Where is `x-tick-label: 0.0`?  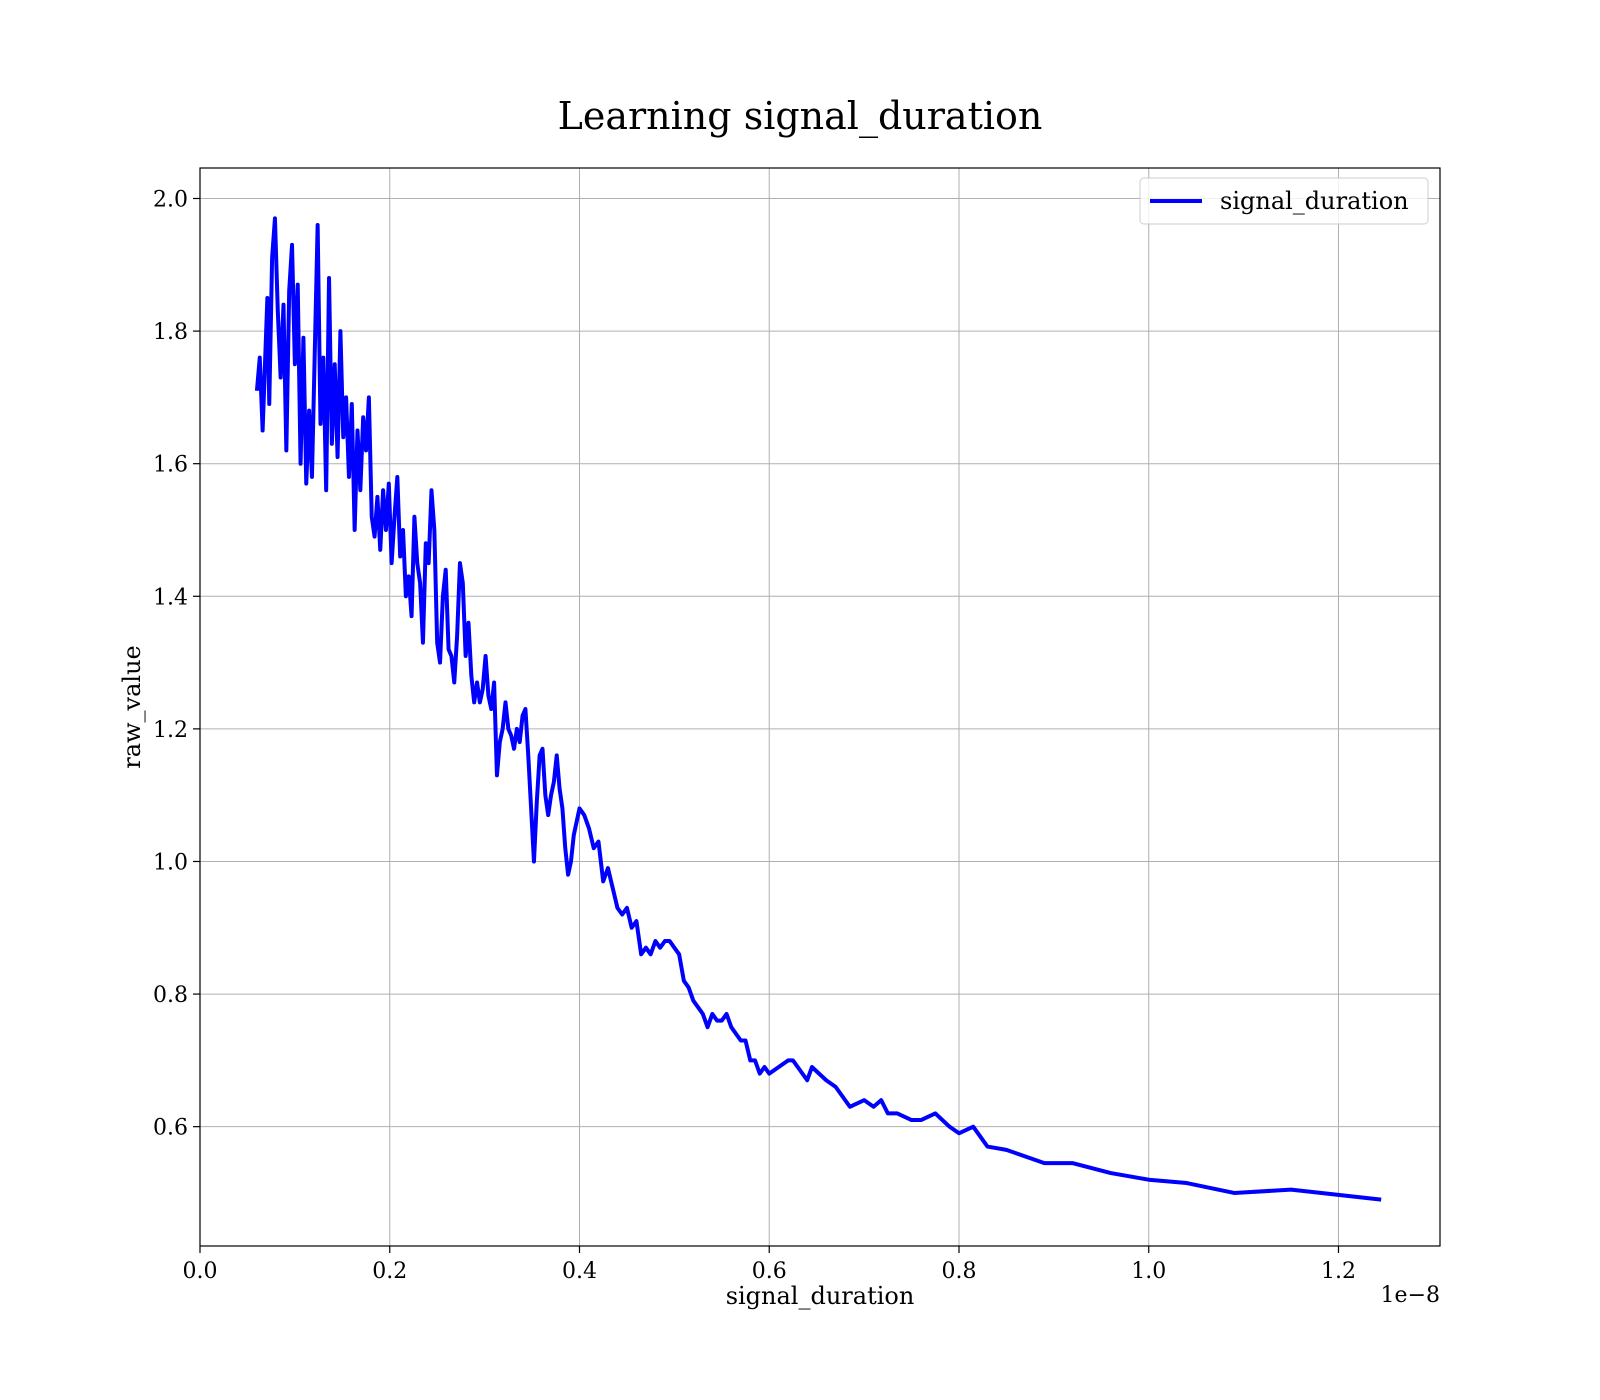 x-tick-label: 0.0 is located at coordinates (200, 1271).